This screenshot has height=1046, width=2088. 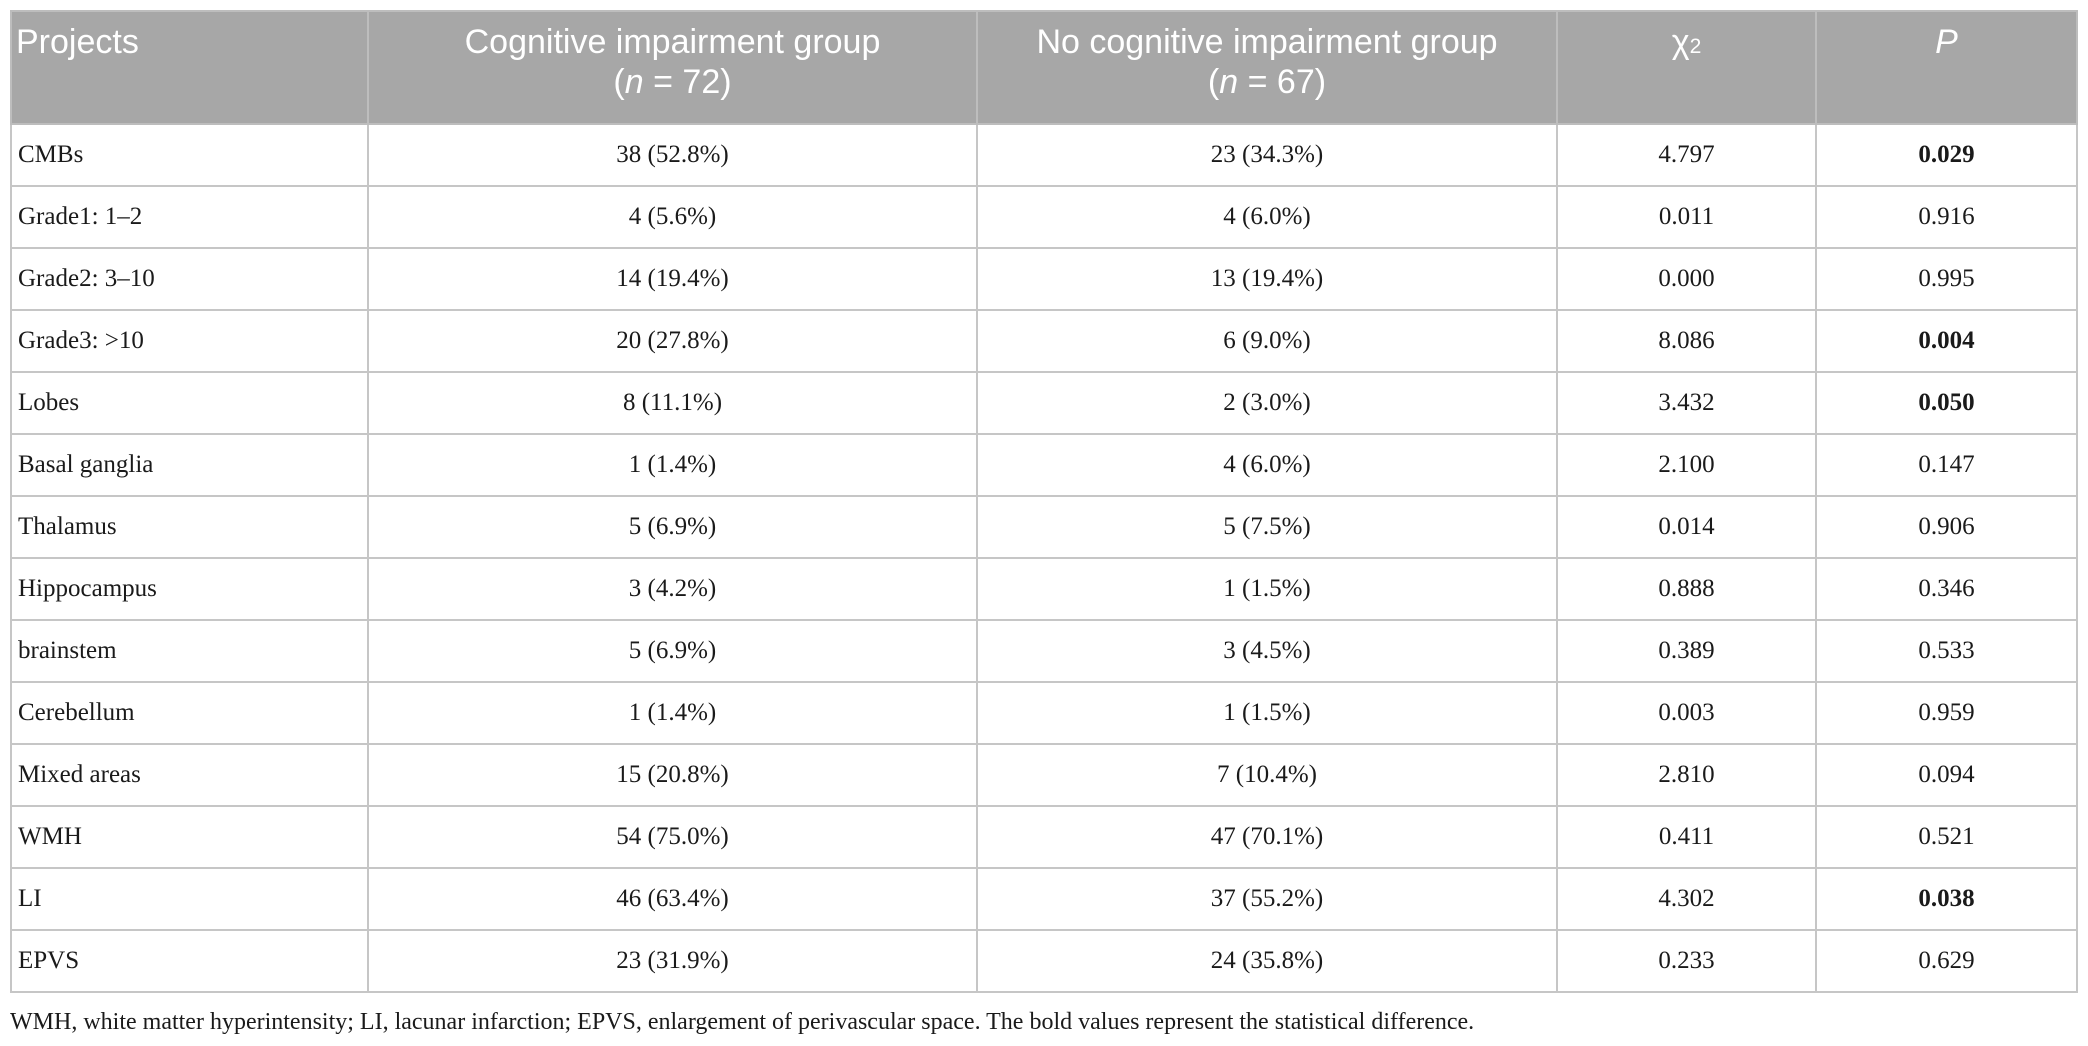 What do you see at coordinates (1686, 341) in the screenshot?
I see `cell-chi-square: 8.086` at bounding box center [1686, 341].